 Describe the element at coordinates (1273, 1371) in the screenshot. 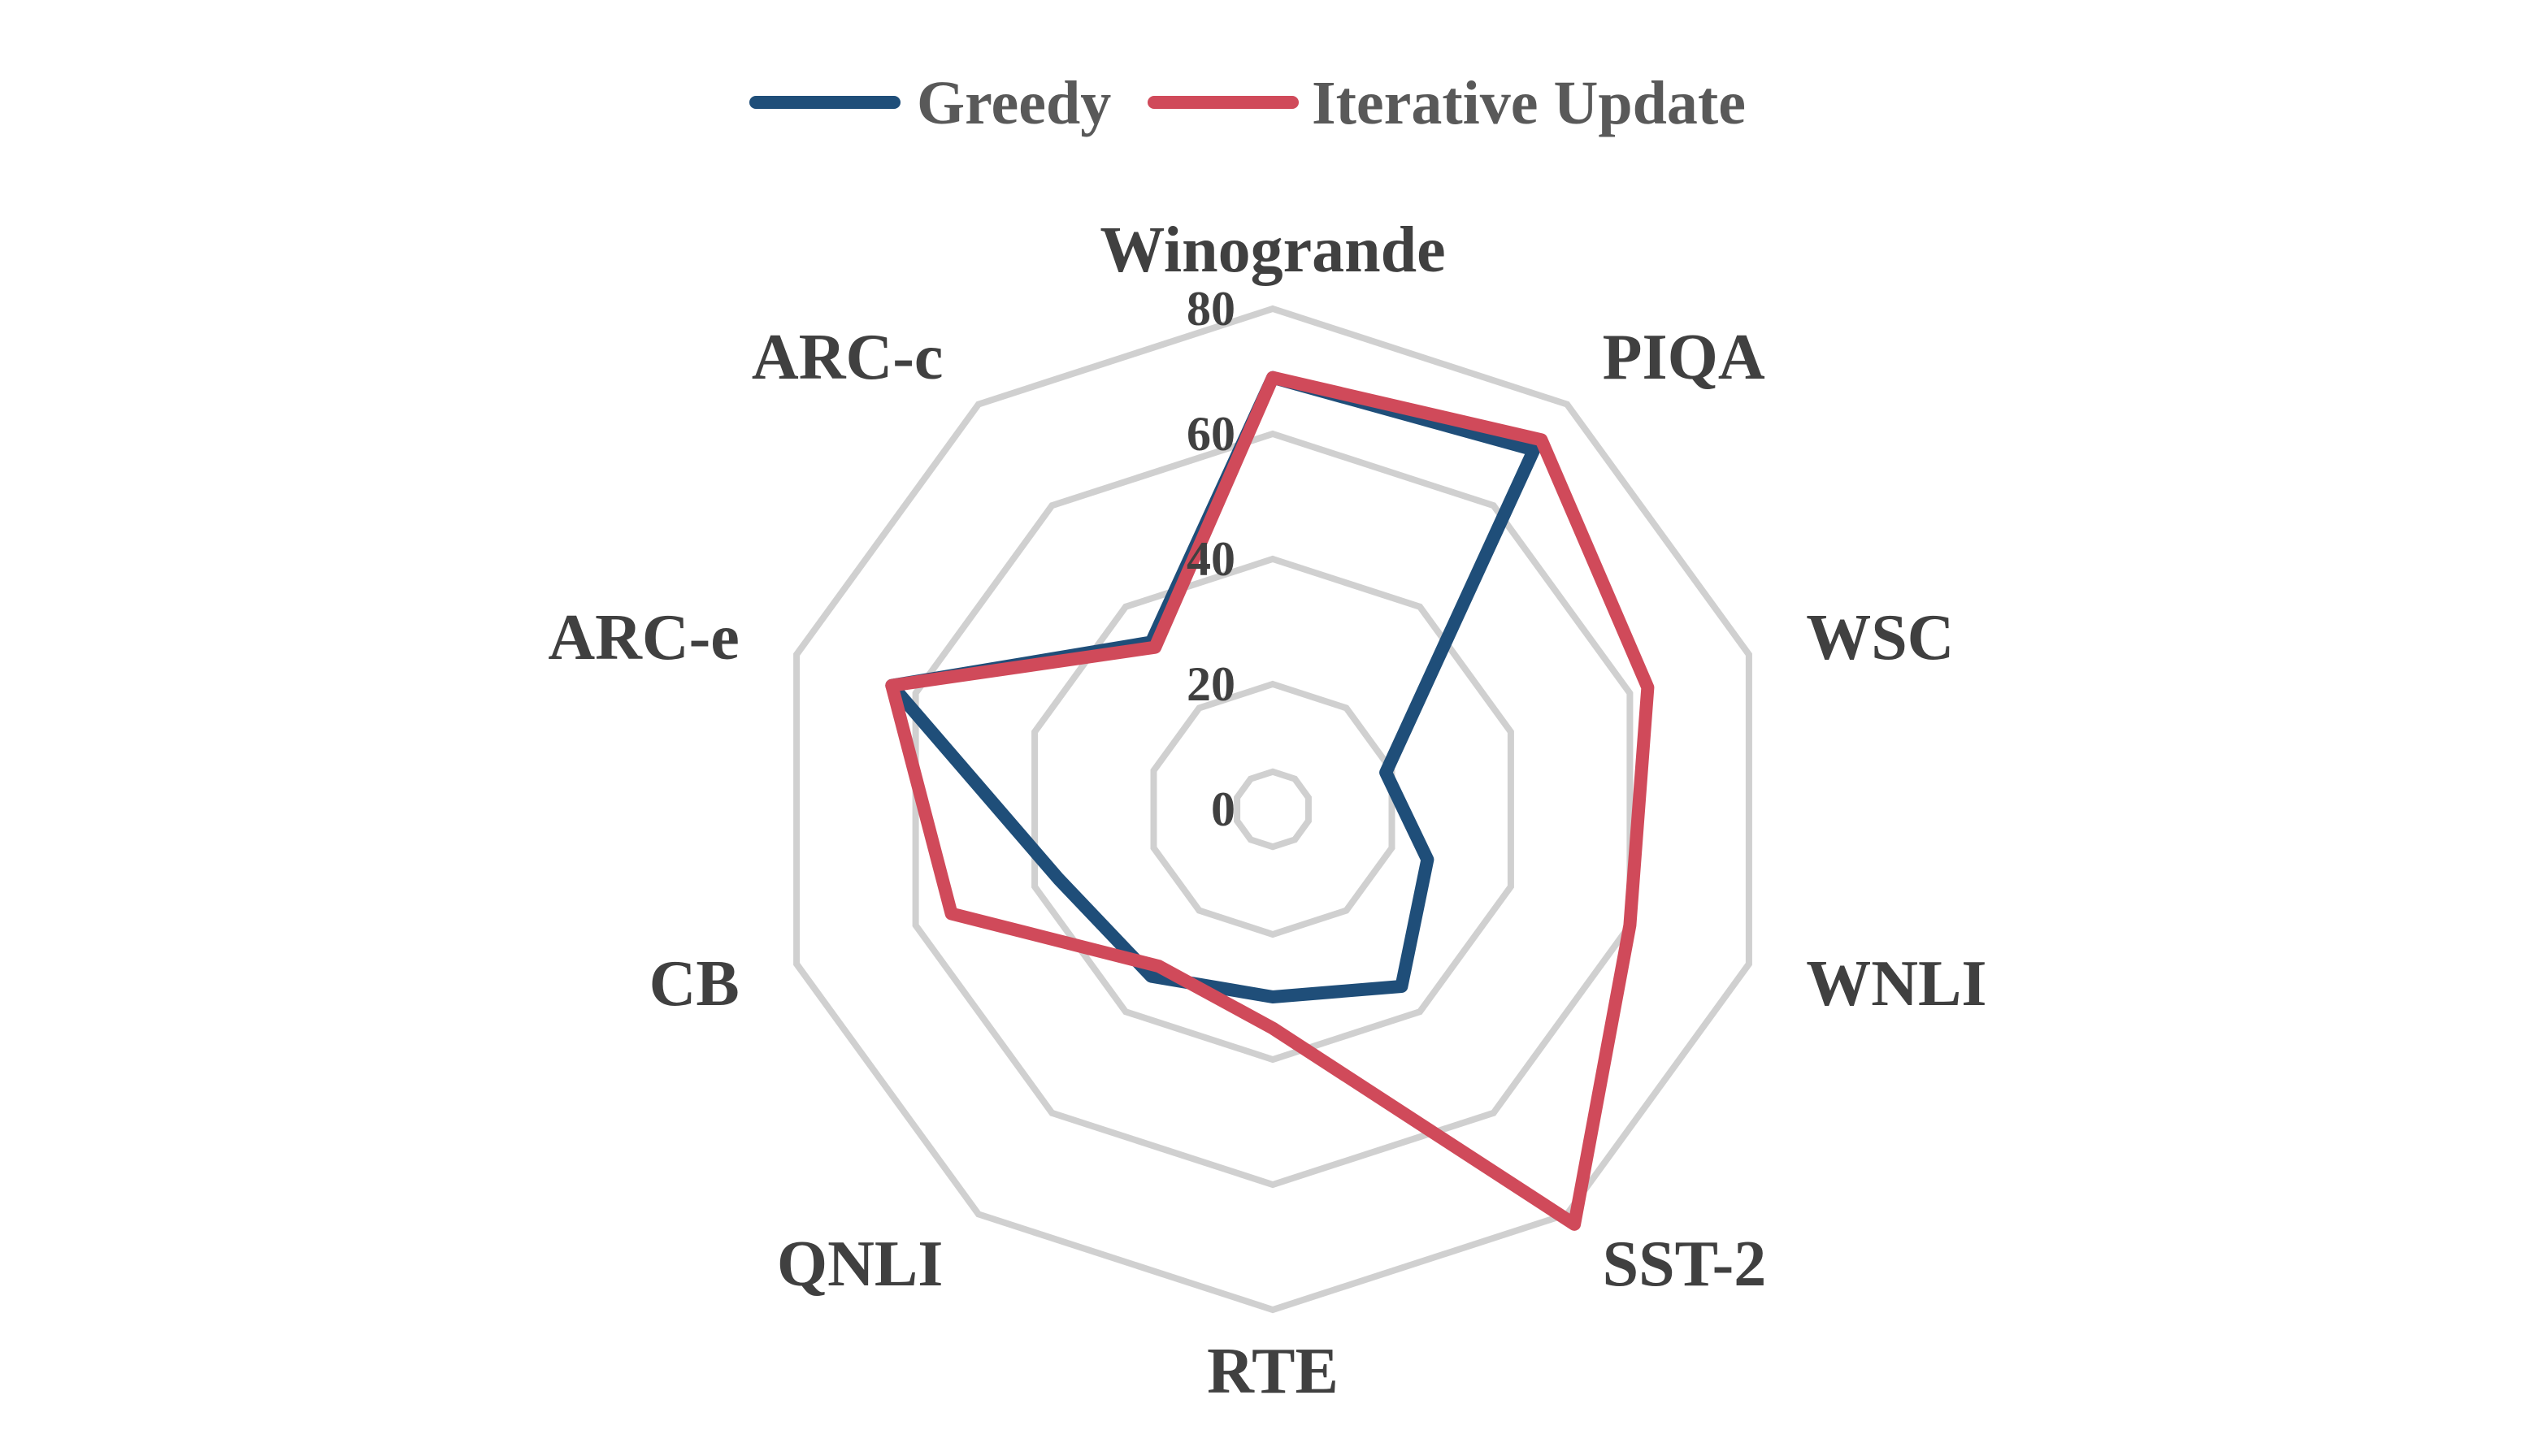

I see `category-label-rte: RTE` at that location.